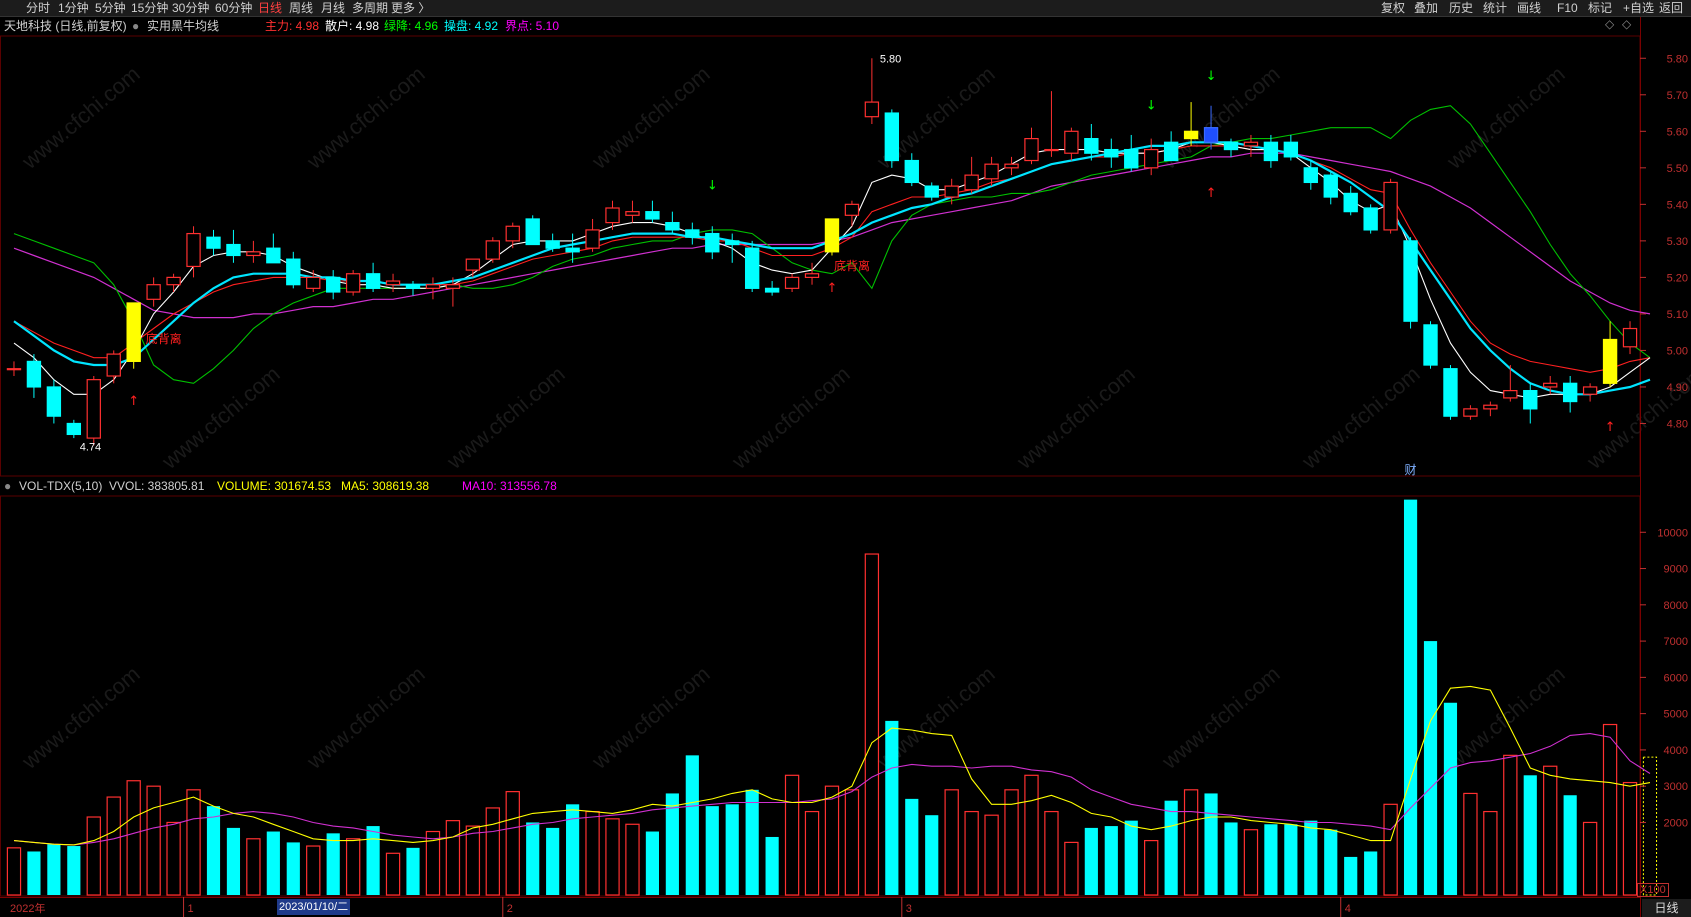 The width and height of the screenshot is (1691, 917). What do you see at coordinates (274, 486) in the screenshot?
I see `volume-value: VOLUME: 301674.53` at bounding box center [274, 486].